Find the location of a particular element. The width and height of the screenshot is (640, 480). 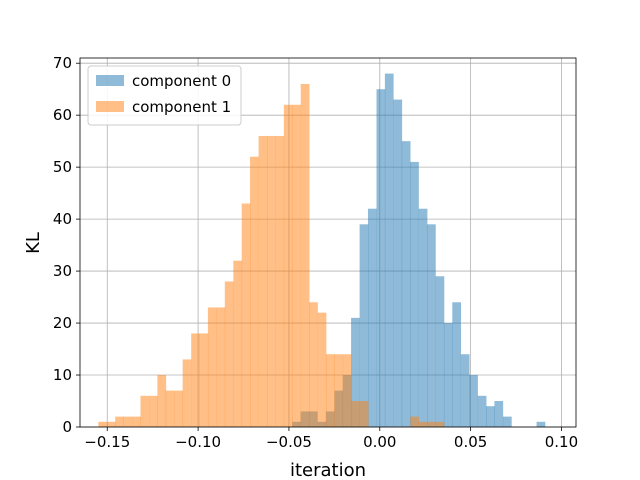

y-axis-ticks: 0 10 20 30 40 50 60 70 is located at coordinates (66, 245).